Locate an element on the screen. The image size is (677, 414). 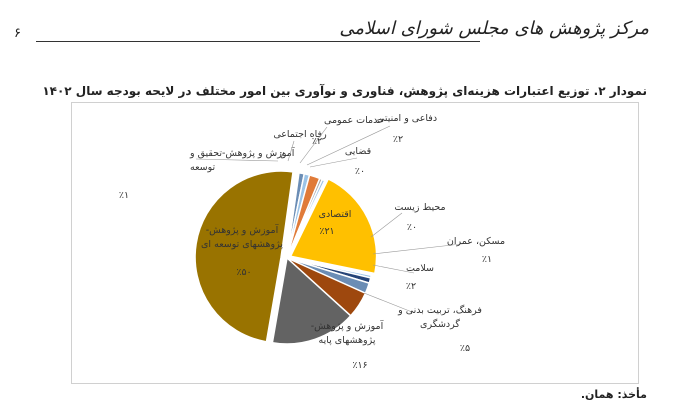
slice-label: محیط زیست is located at coordinates (419, 207).